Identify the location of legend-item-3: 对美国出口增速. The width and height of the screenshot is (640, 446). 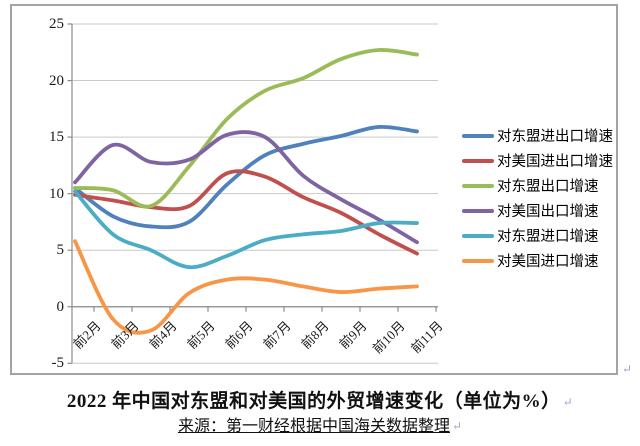
(537, 210).